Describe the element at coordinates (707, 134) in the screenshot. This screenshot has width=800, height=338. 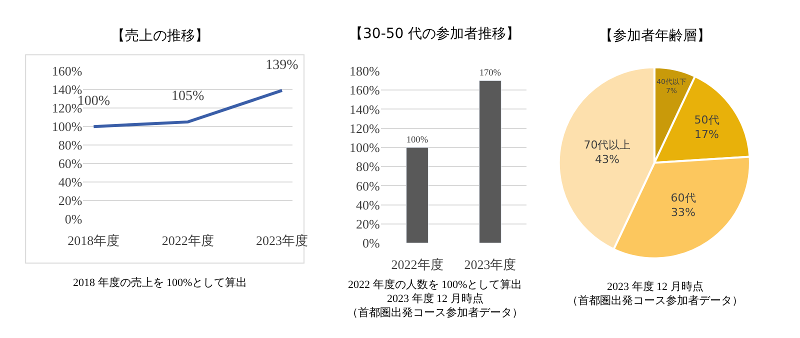
I see `data-label: 17%` at that location.